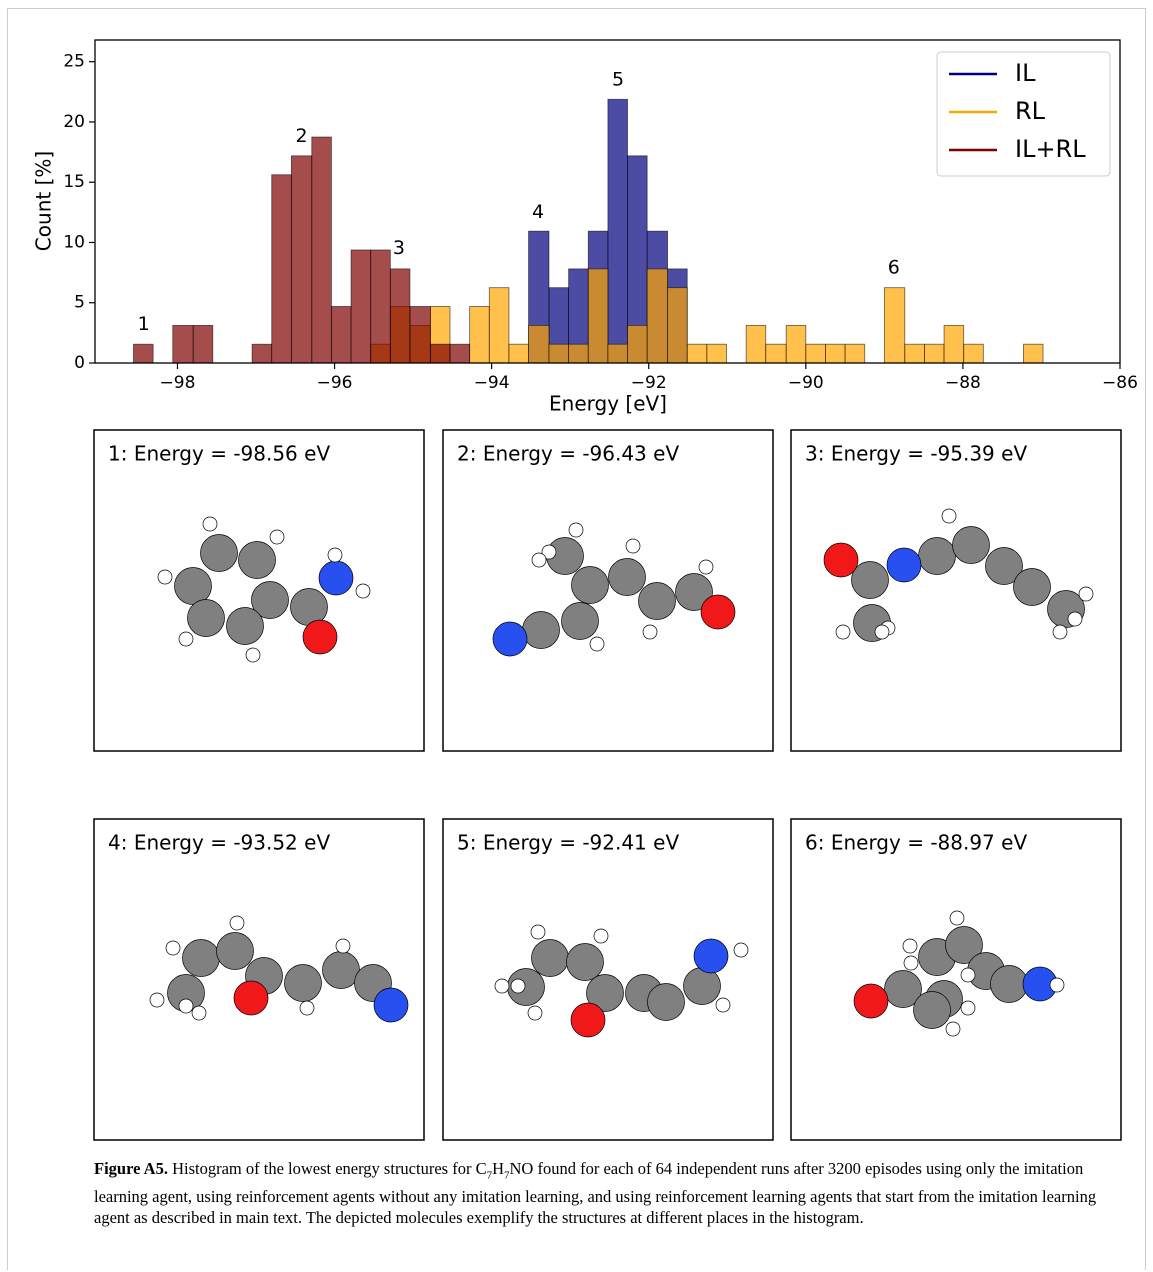 Image resolution: width=1153 pixels, height=1272 pixels. I want to click on x-axis-label: Energy [eV], so click(608, 404).